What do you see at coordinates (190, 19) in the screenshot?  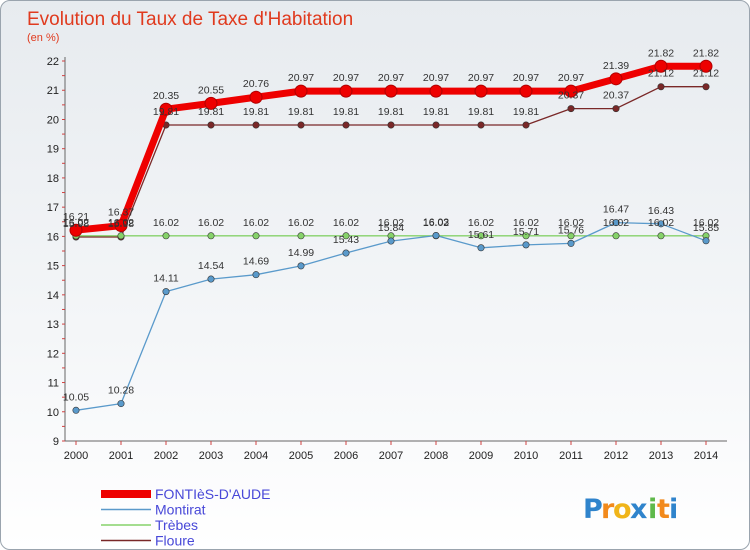 I see `chart-title: Evolution du Taux de Taxe d'Habitation` at bounding box center [190, 19].